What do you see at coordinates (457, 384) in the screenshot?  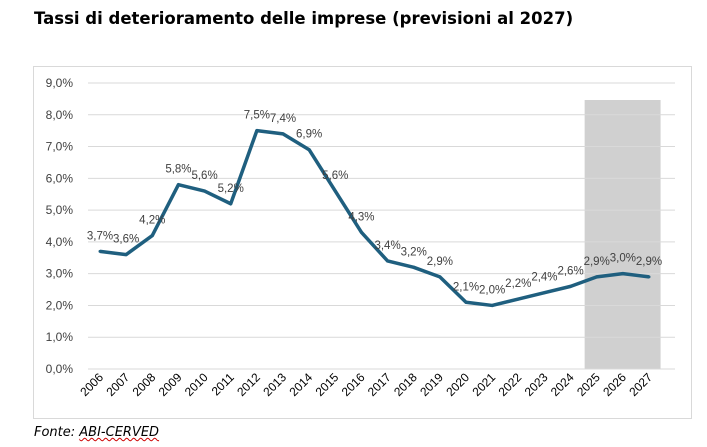 I see `x-tick-label: 2020` at bounding box center [457, 384].